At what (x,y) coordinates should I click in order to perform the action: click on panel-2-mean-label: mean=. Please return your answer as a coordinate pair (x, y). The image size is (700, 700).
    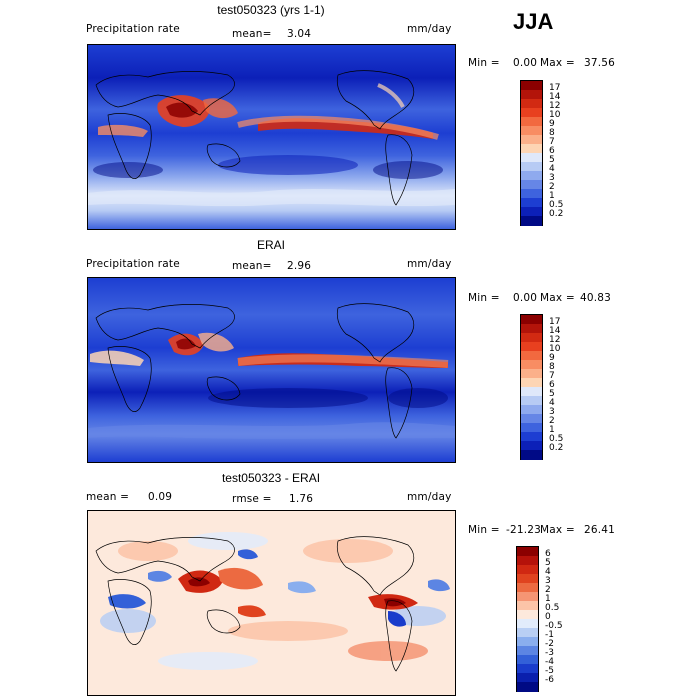
    Looking at the image, I should click on (252, 266).